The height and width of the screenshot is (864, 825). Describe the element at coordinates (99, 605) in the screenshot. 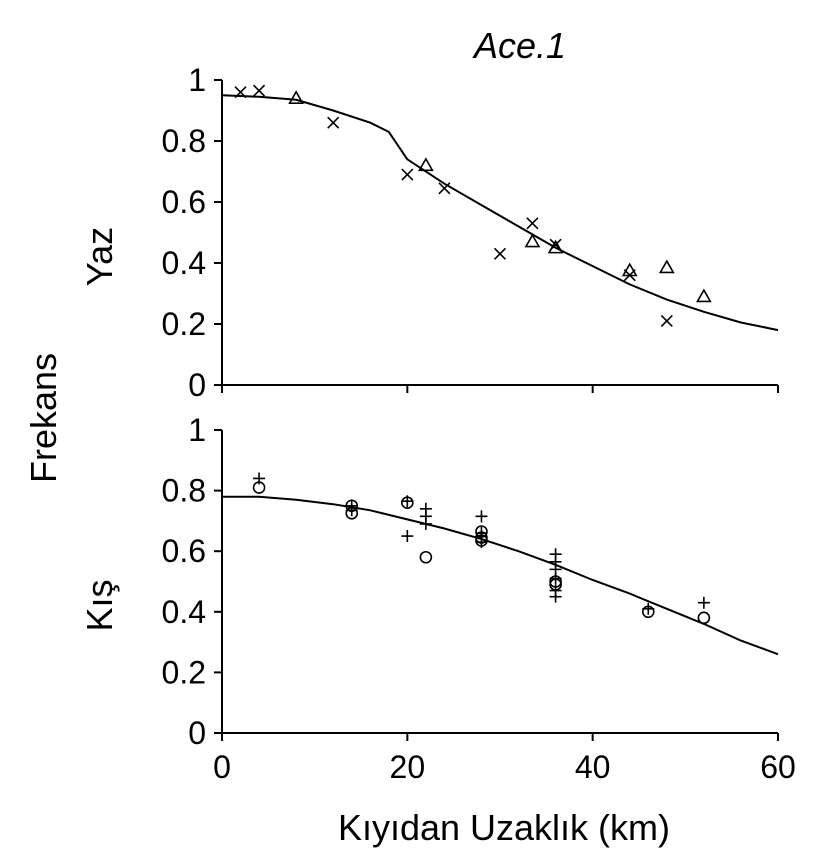

I see `panel-y-label: Kış` at that location.